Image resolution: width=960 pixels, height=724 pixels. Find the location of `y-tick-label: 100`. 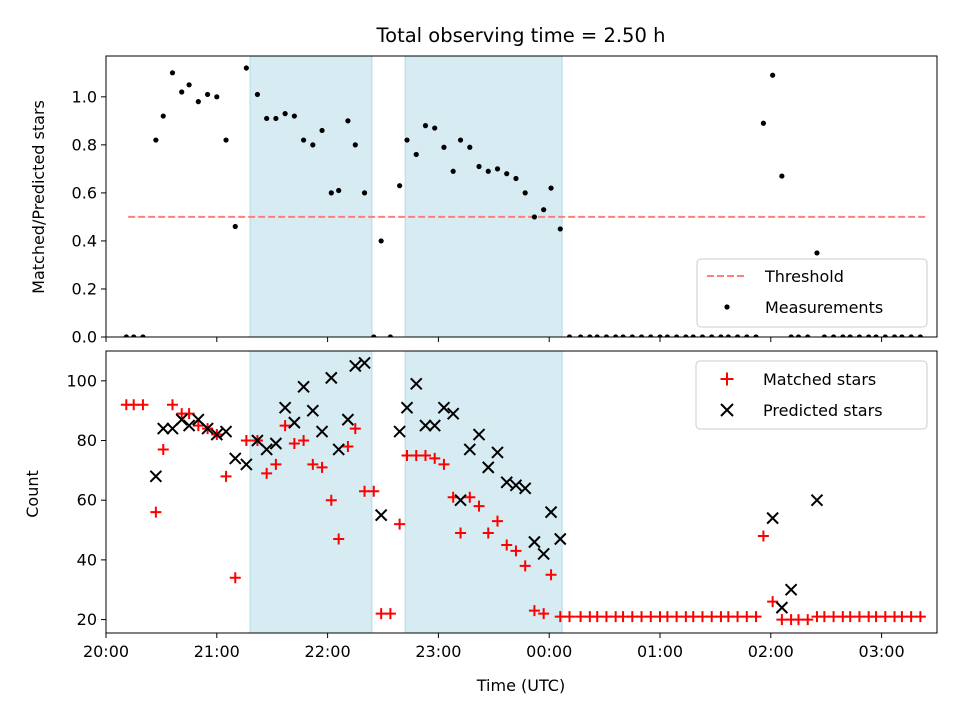

y-tick-label: 100 is located at coordinates (81, 380).